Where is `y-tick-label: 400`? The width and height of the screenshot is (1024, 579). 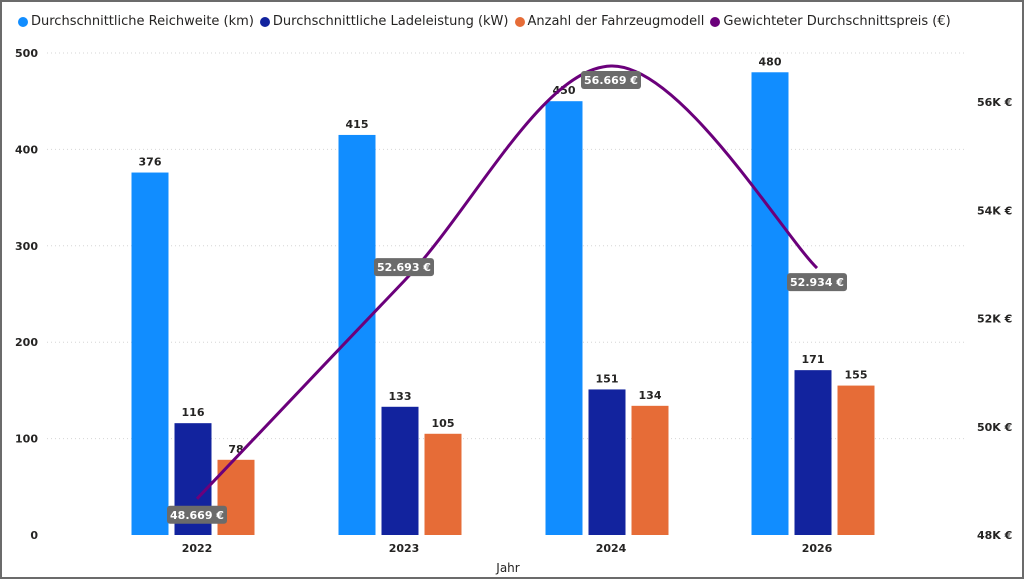
y-tick-label: 400 is located at coordinates (26, 149).